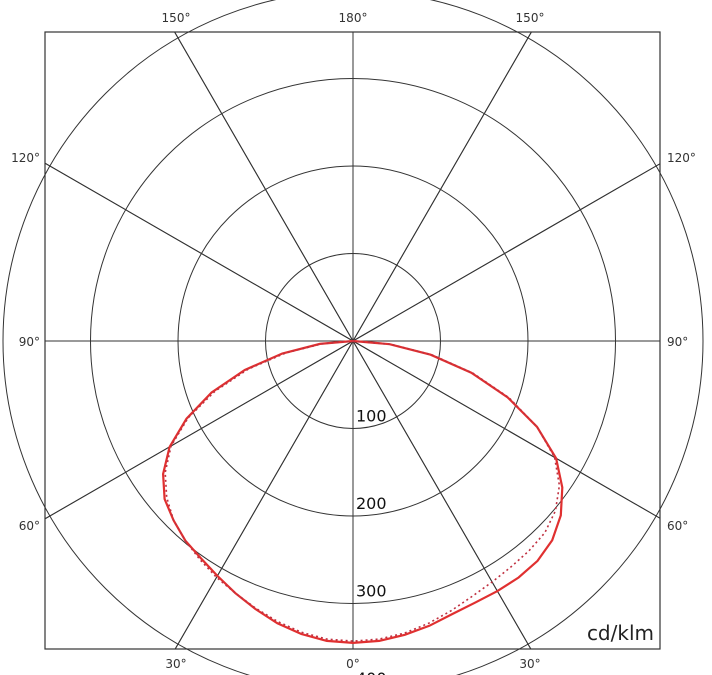 The image size is (712, 675). I want to click on angle-label-bottom-right: 30°, so click(529, 664).